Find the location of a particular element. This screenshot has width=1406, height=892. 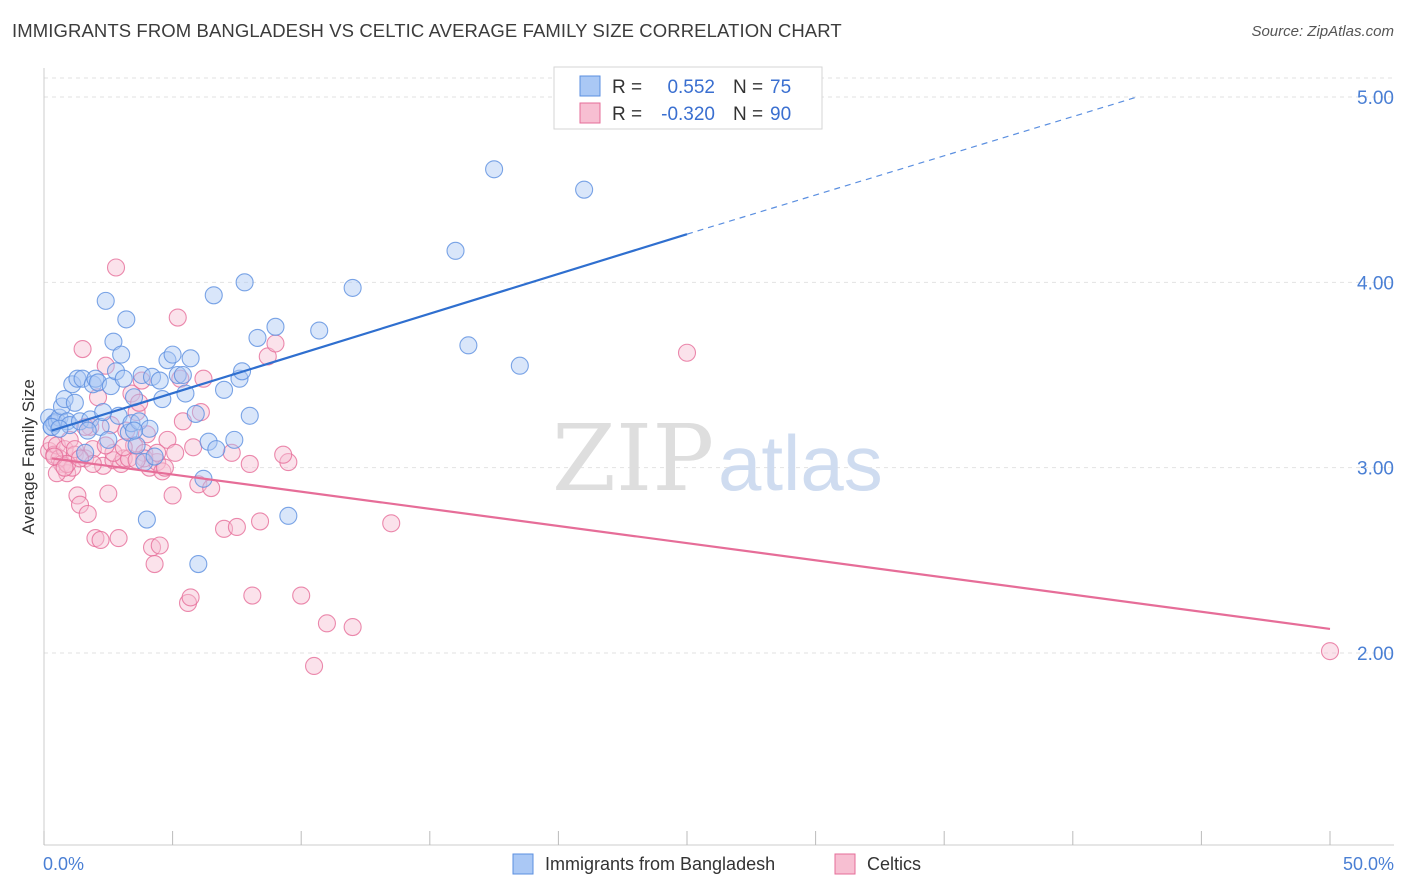

x-tick-labels: 0.0% 50.0% is located at coordinates (718, 864).